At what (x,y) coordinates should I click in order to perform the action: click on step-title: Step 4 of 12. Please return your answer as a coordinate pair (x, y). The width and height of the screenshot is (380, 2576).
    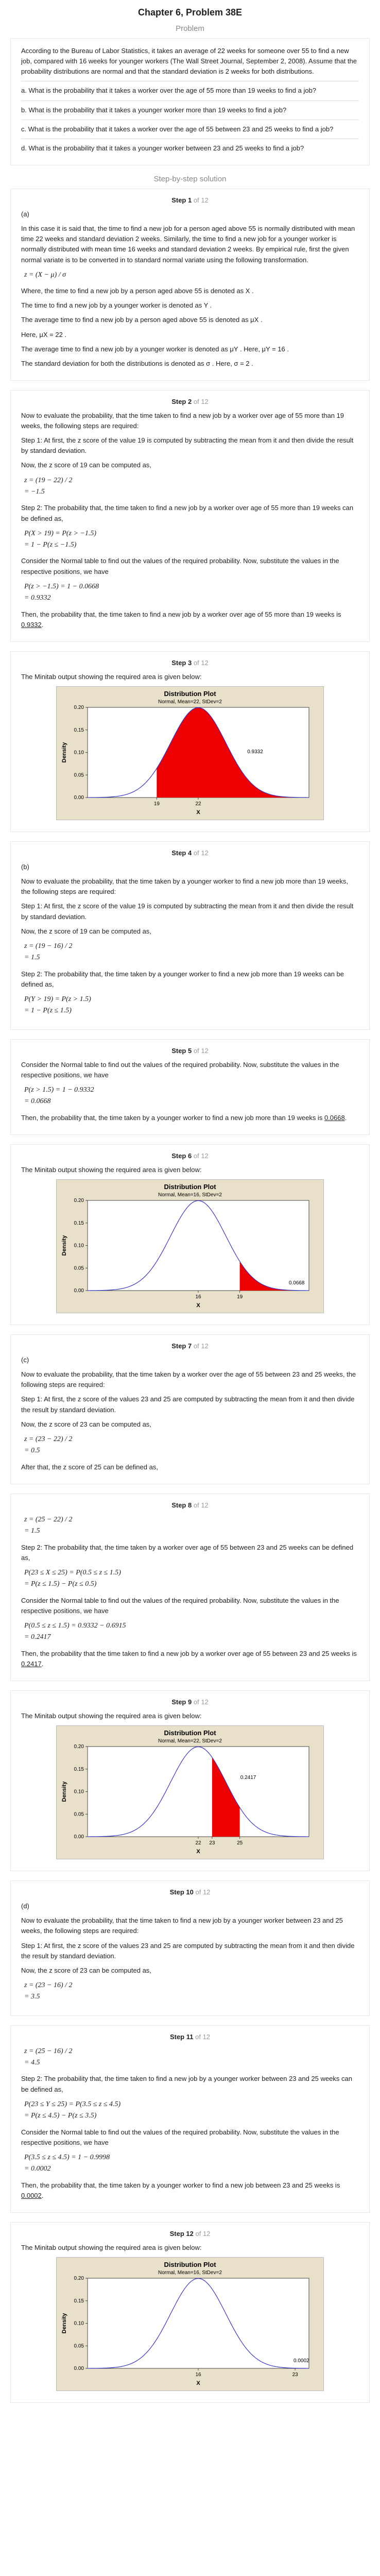
    Looking at the image, I should click on (190, 853).